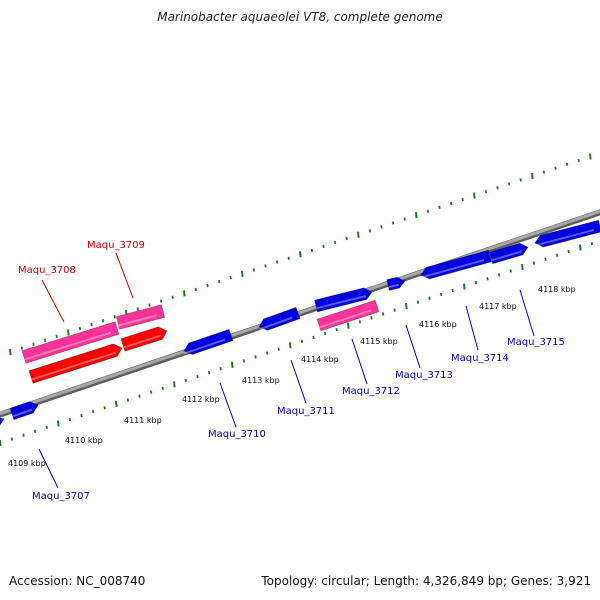 The height and width of the screenshot is (600, 600). I want to click on scale-label-4110: 4110 kbp, so click(84, 440).